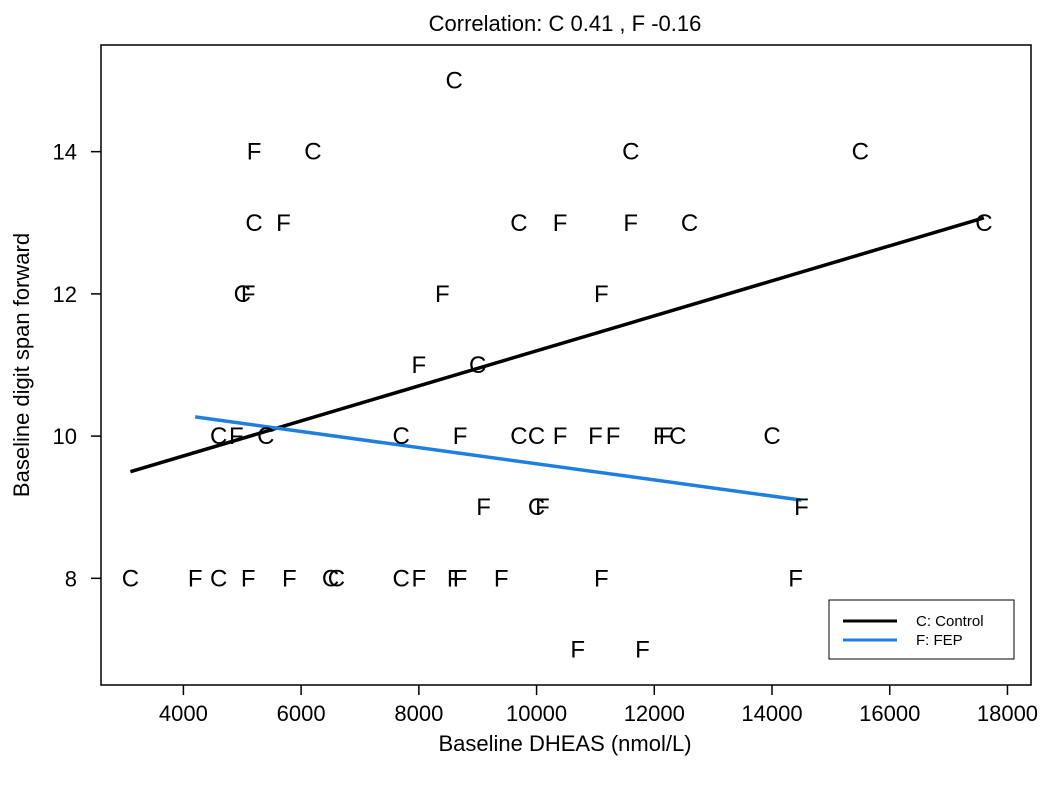  What do you see at coordinates (65, 152) in the screenshot?
I see `y-tick-label: 14` at bounding box center [65, 152].